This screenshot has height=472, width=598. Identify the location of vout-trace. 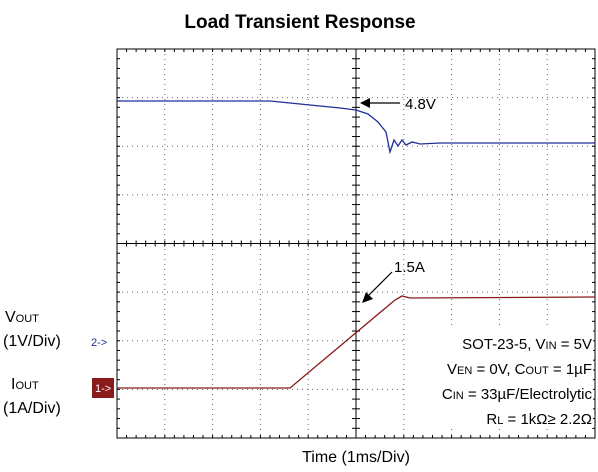
(356, 127).